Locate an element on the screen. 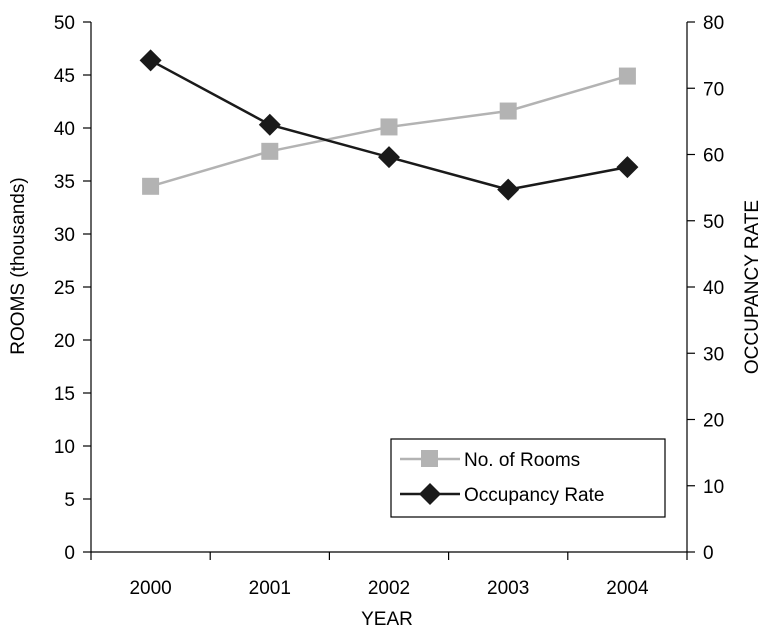 The height and width of the screenshot is (634, 770). x-tick-label: 2003 is located at coordinates (508, 588).